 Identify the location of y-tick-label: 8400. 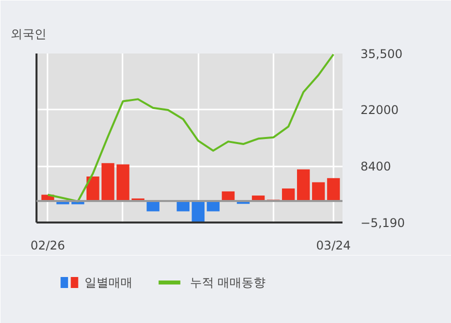
(376, 167).